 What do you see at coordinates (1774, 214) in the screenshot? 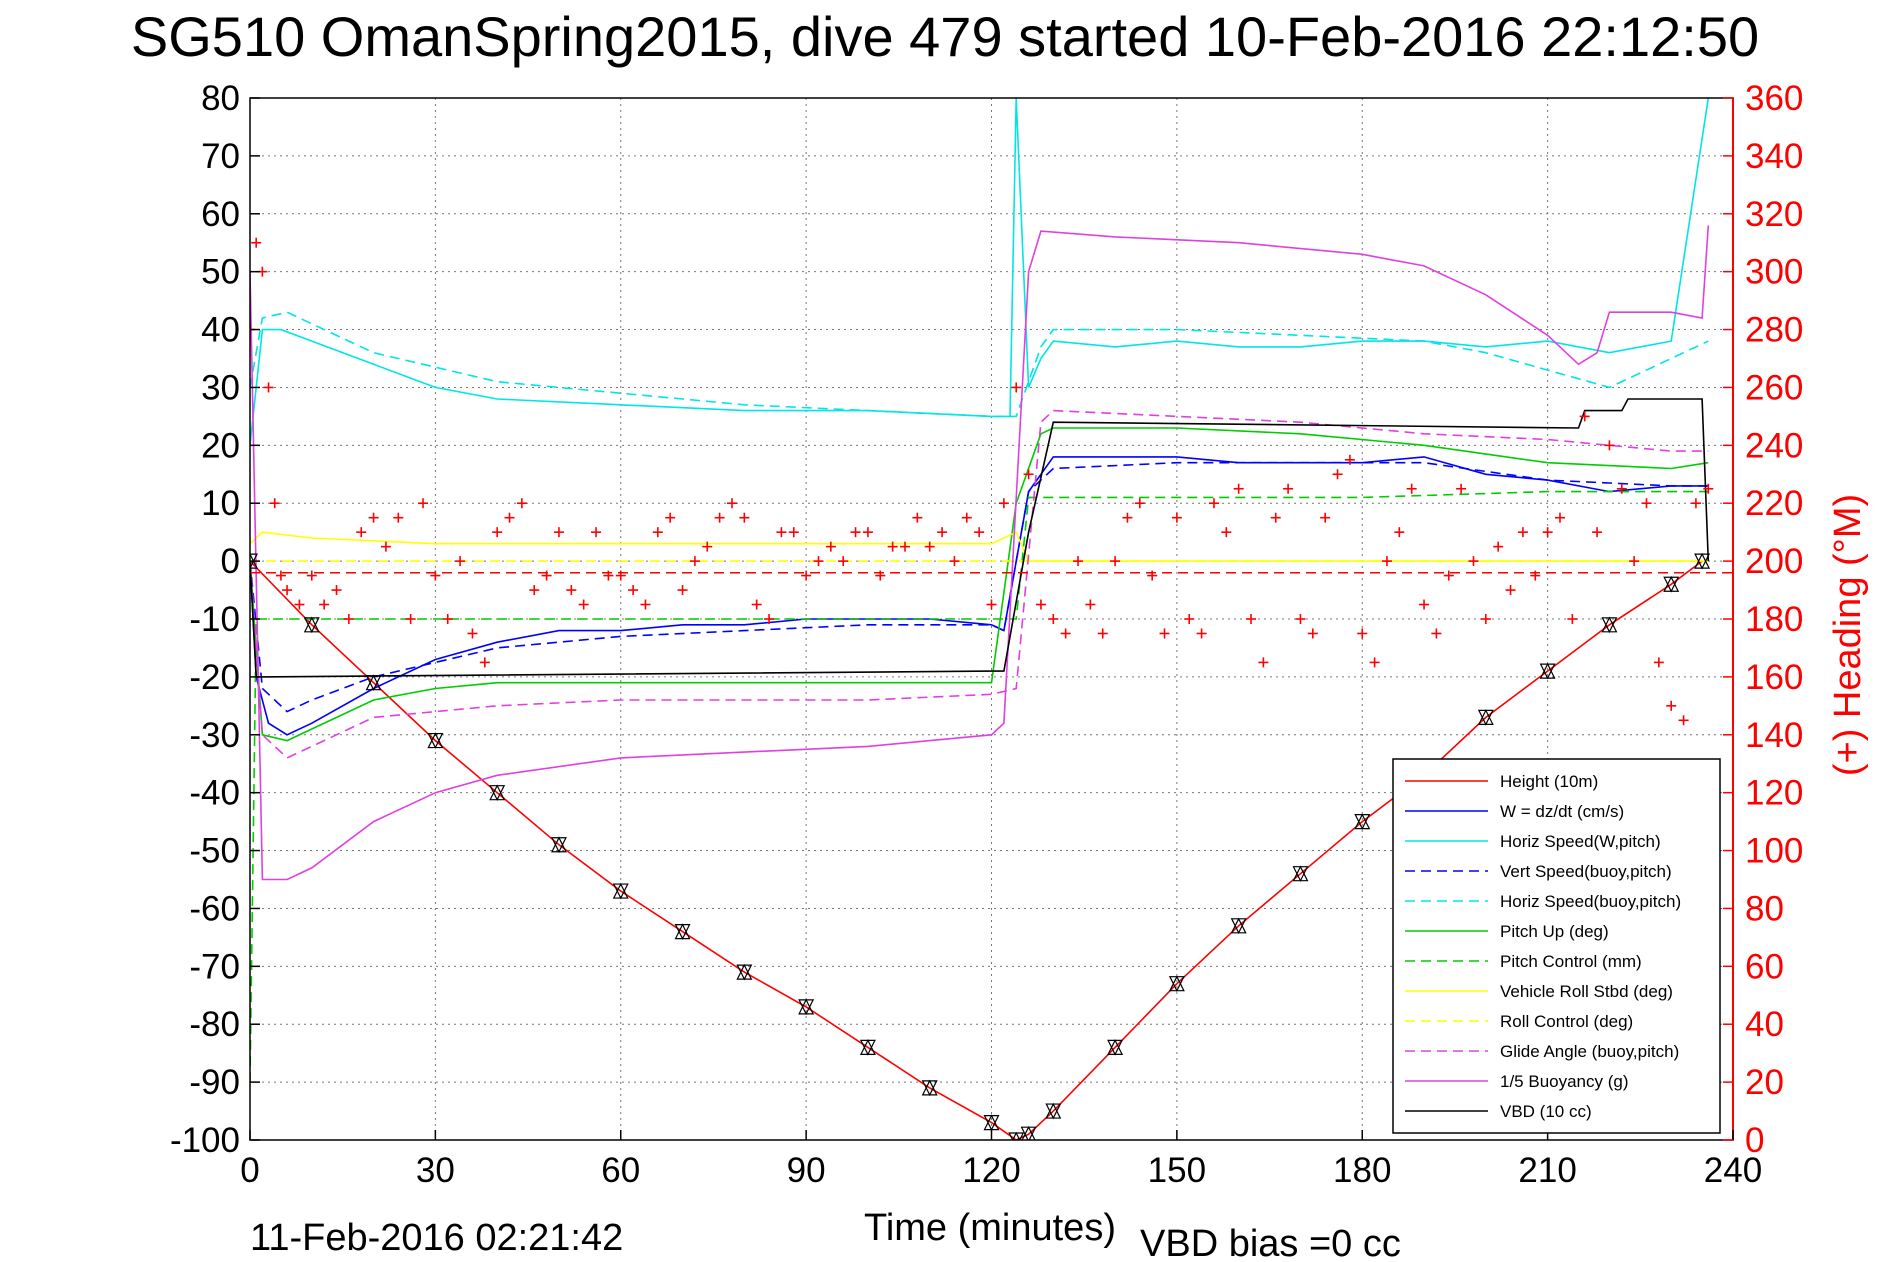
I see `heading-tick-label: 320` at bounding box center [1774, 214].